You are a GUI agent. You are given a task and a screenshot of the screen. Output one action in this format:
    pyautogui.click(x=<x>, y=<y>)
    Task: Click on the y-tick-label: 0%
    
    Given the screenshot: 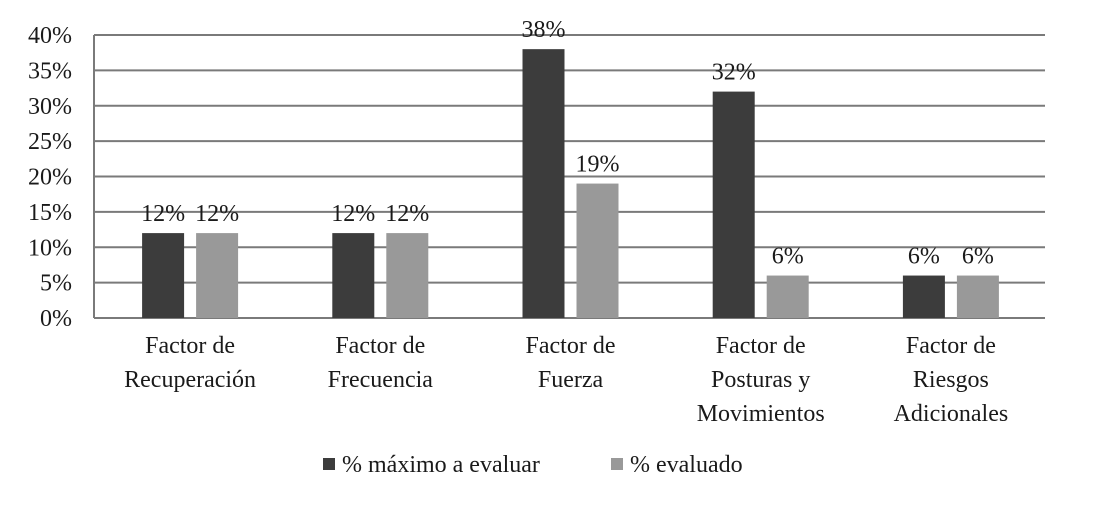 What is the action you would take?
    pyautogui.click(x=56, y=319)
    